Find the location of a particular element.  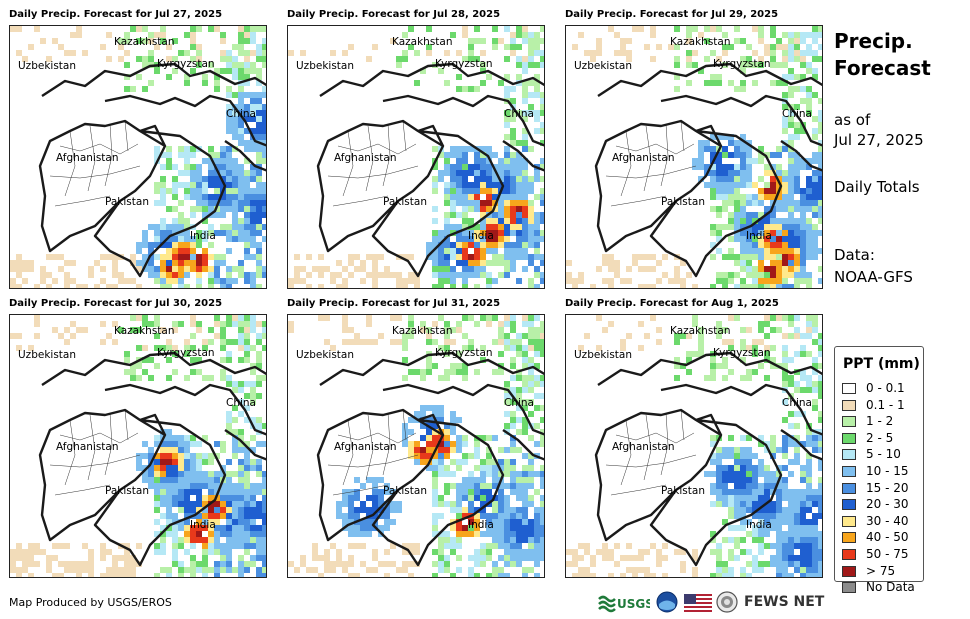

legend-label: 1 - 2 is located at coordinates (880, 421).